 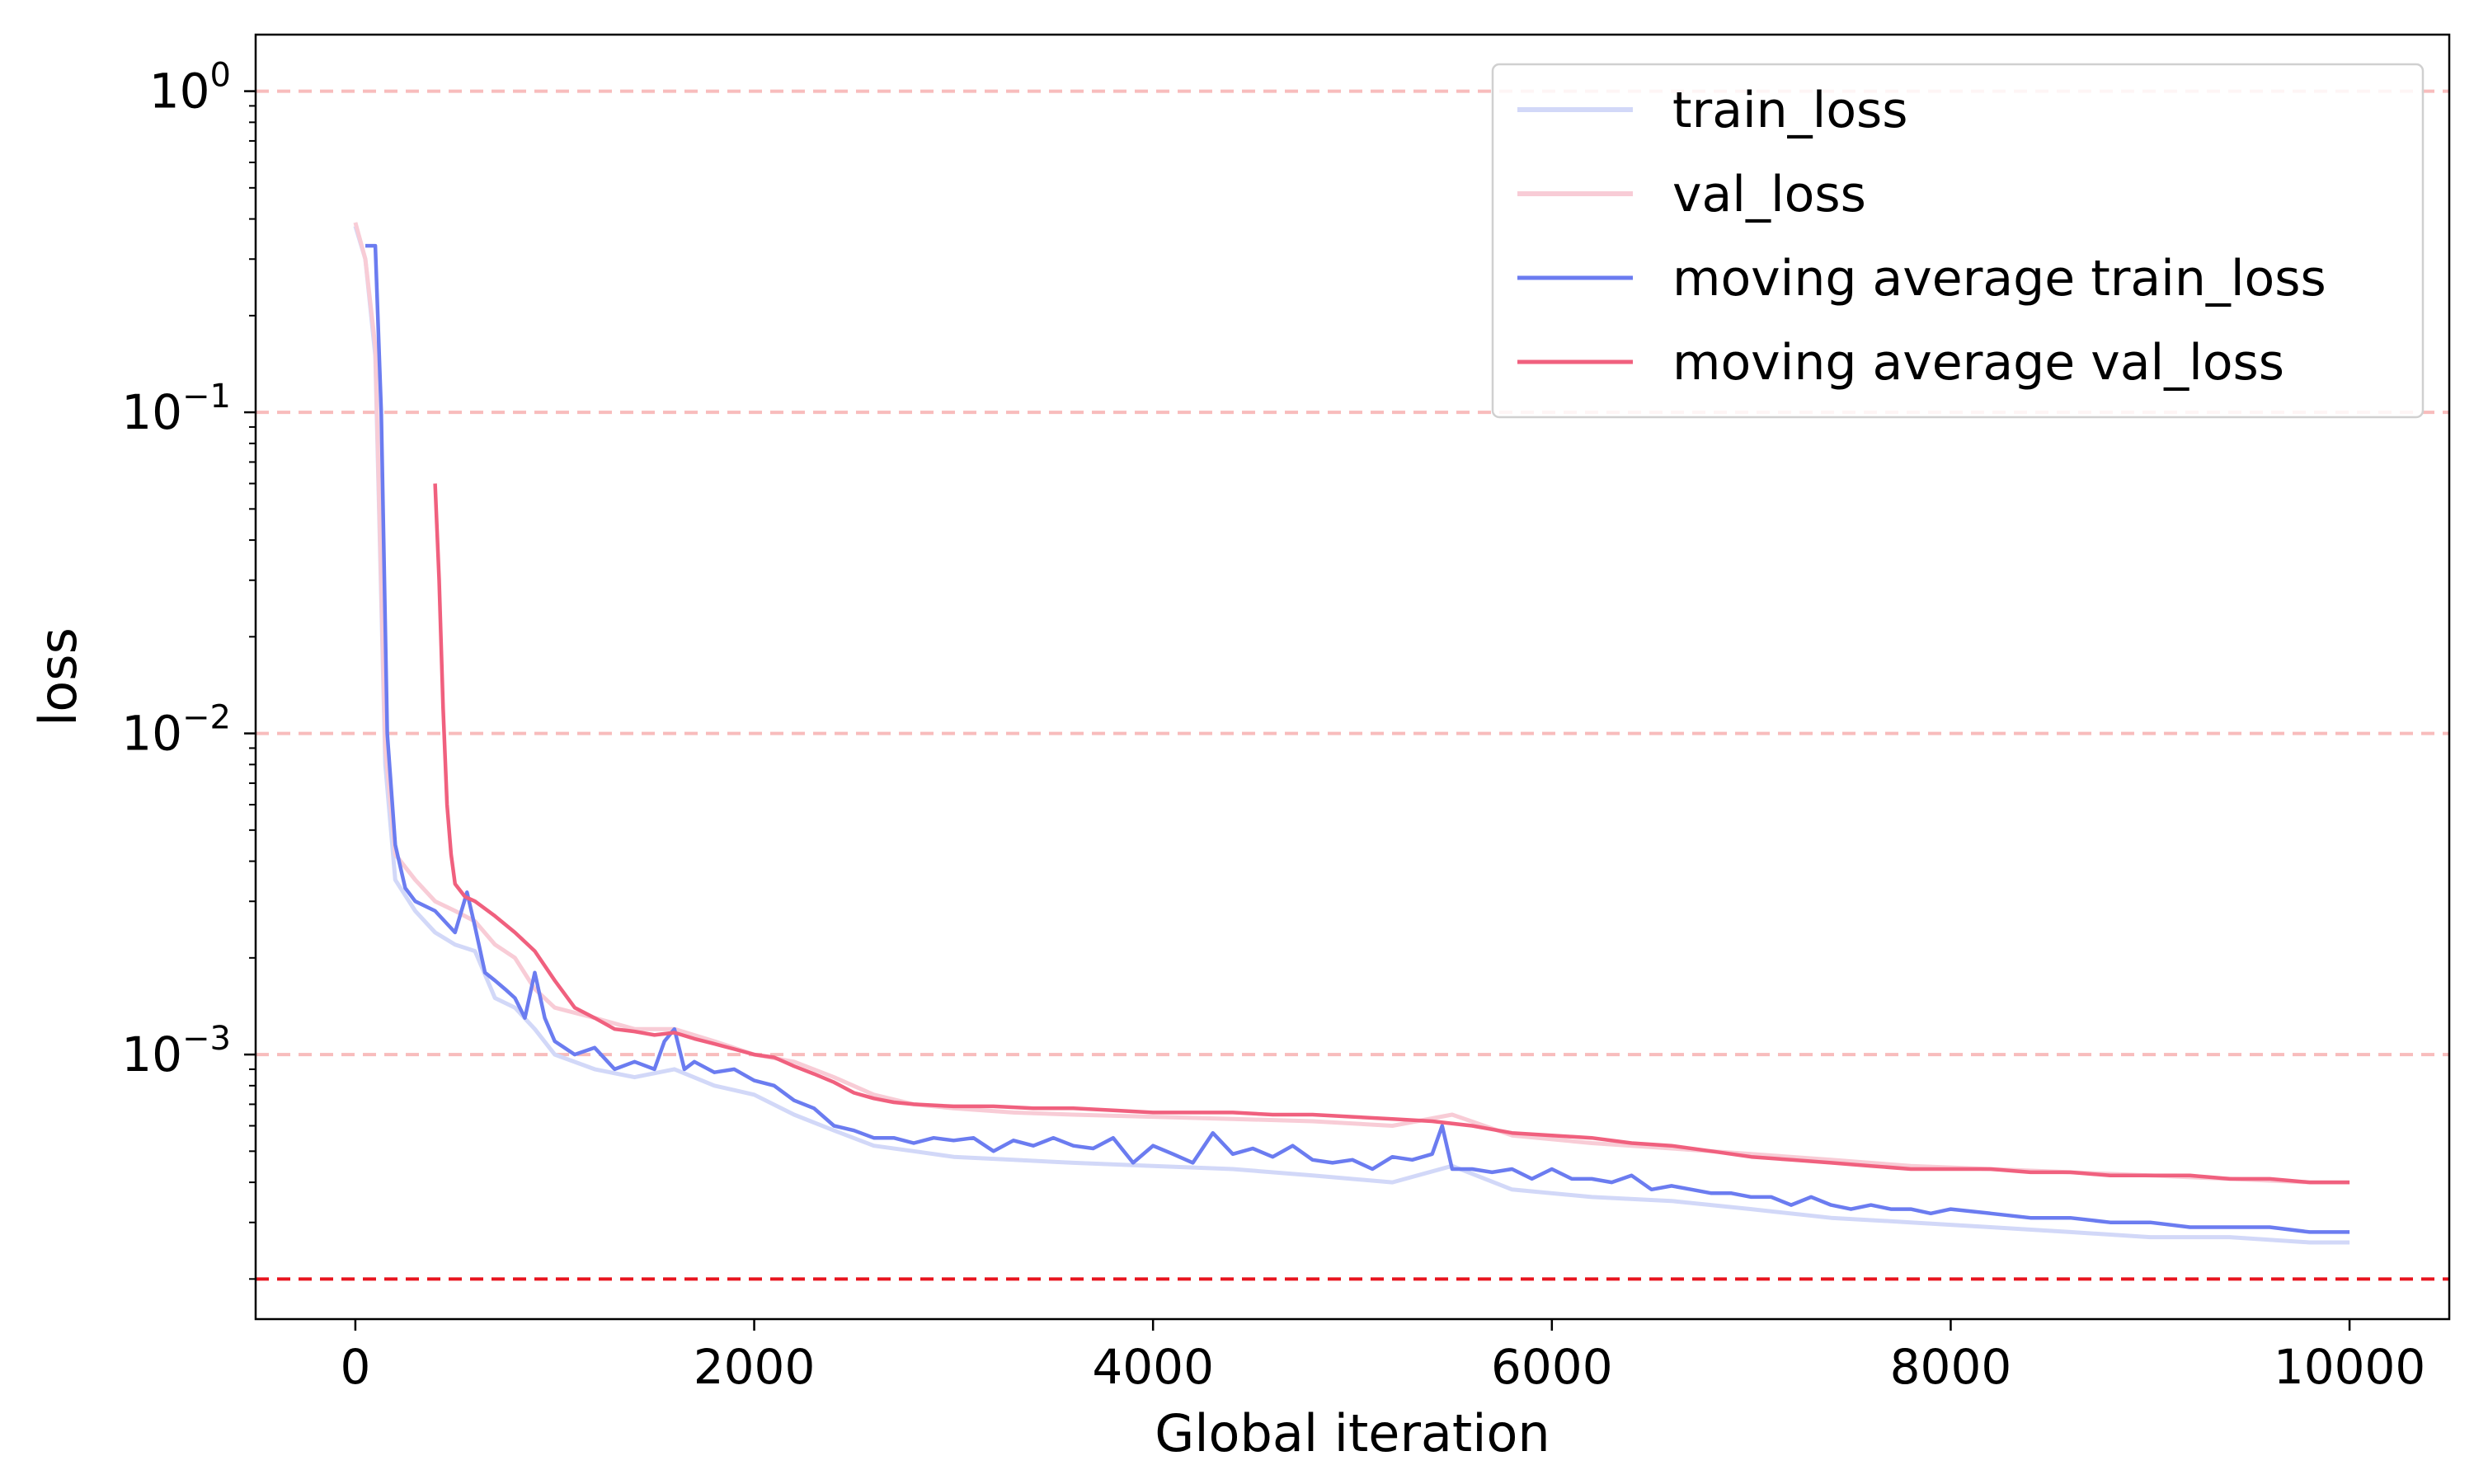 I want to click on y-tick-label-1: 10⁻¹, so click(x=176, y=409).